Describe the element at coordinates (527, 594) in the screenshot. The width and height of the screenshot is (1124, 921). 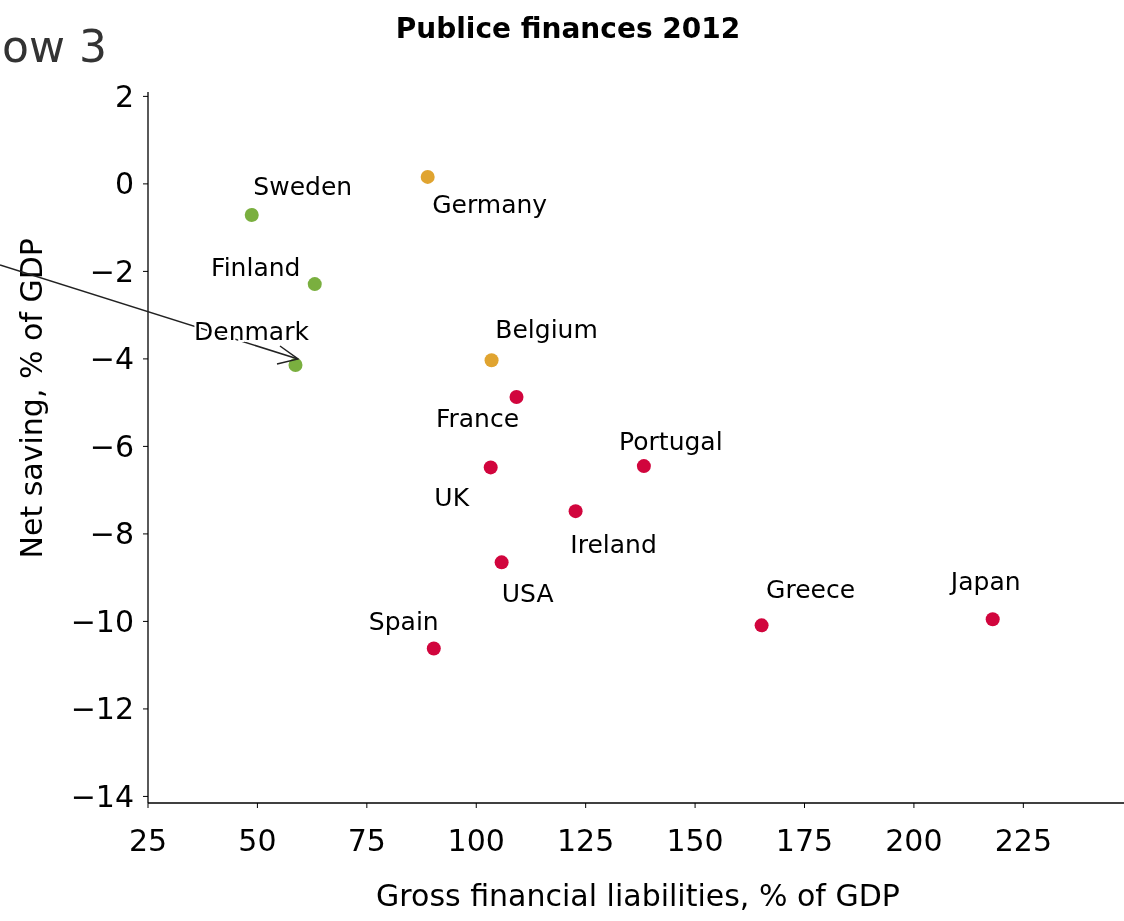
I see `annotation: USA` at that location.